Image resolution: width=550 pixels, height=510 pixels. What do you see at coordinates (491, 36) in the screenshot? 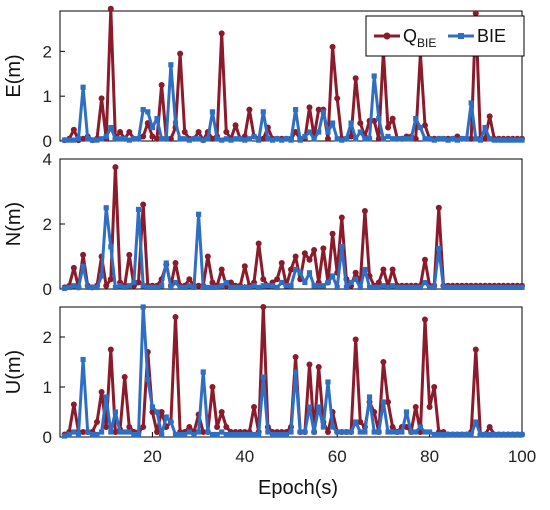
I see `legend-bie-label: BIE` at bounding box center [491, 36].